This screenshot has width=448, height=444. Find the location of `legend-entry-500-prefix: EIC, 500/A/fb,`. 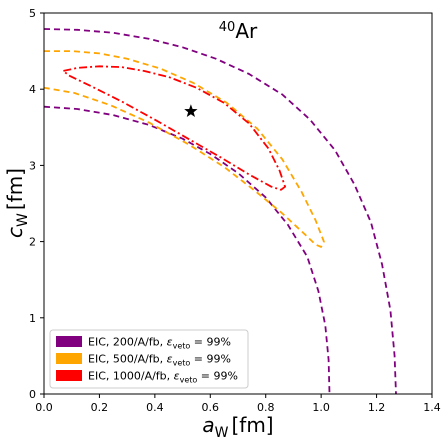

legend-entry-500-prefix: EIC, 500/A/fb, is located at coordinates (127, 359).